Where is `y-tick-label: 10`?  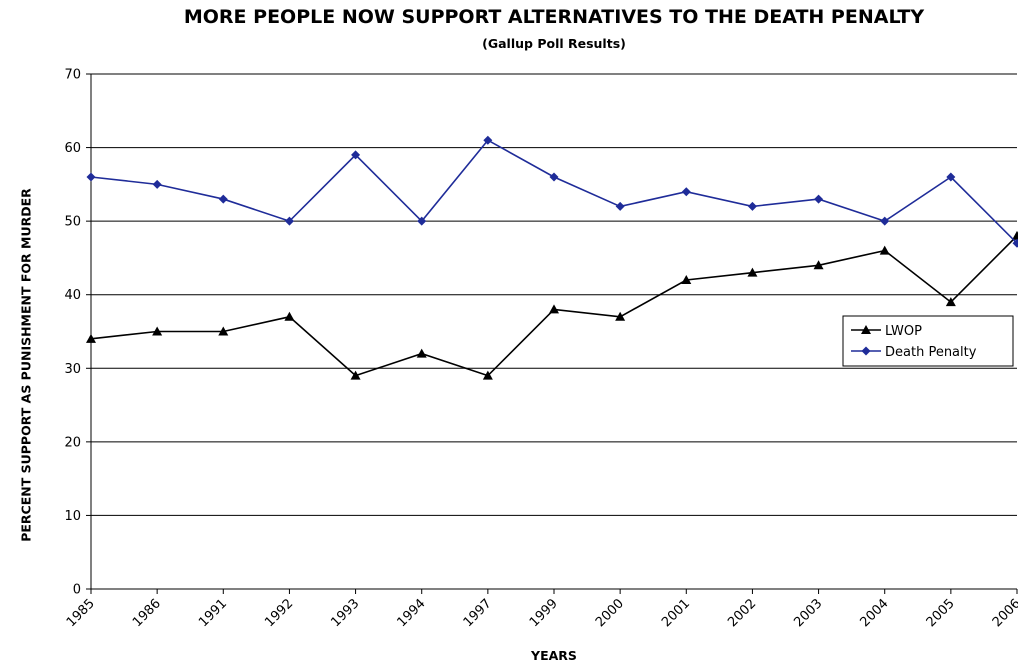 y-tick-label: 10 is located at coordinates (72, 516).